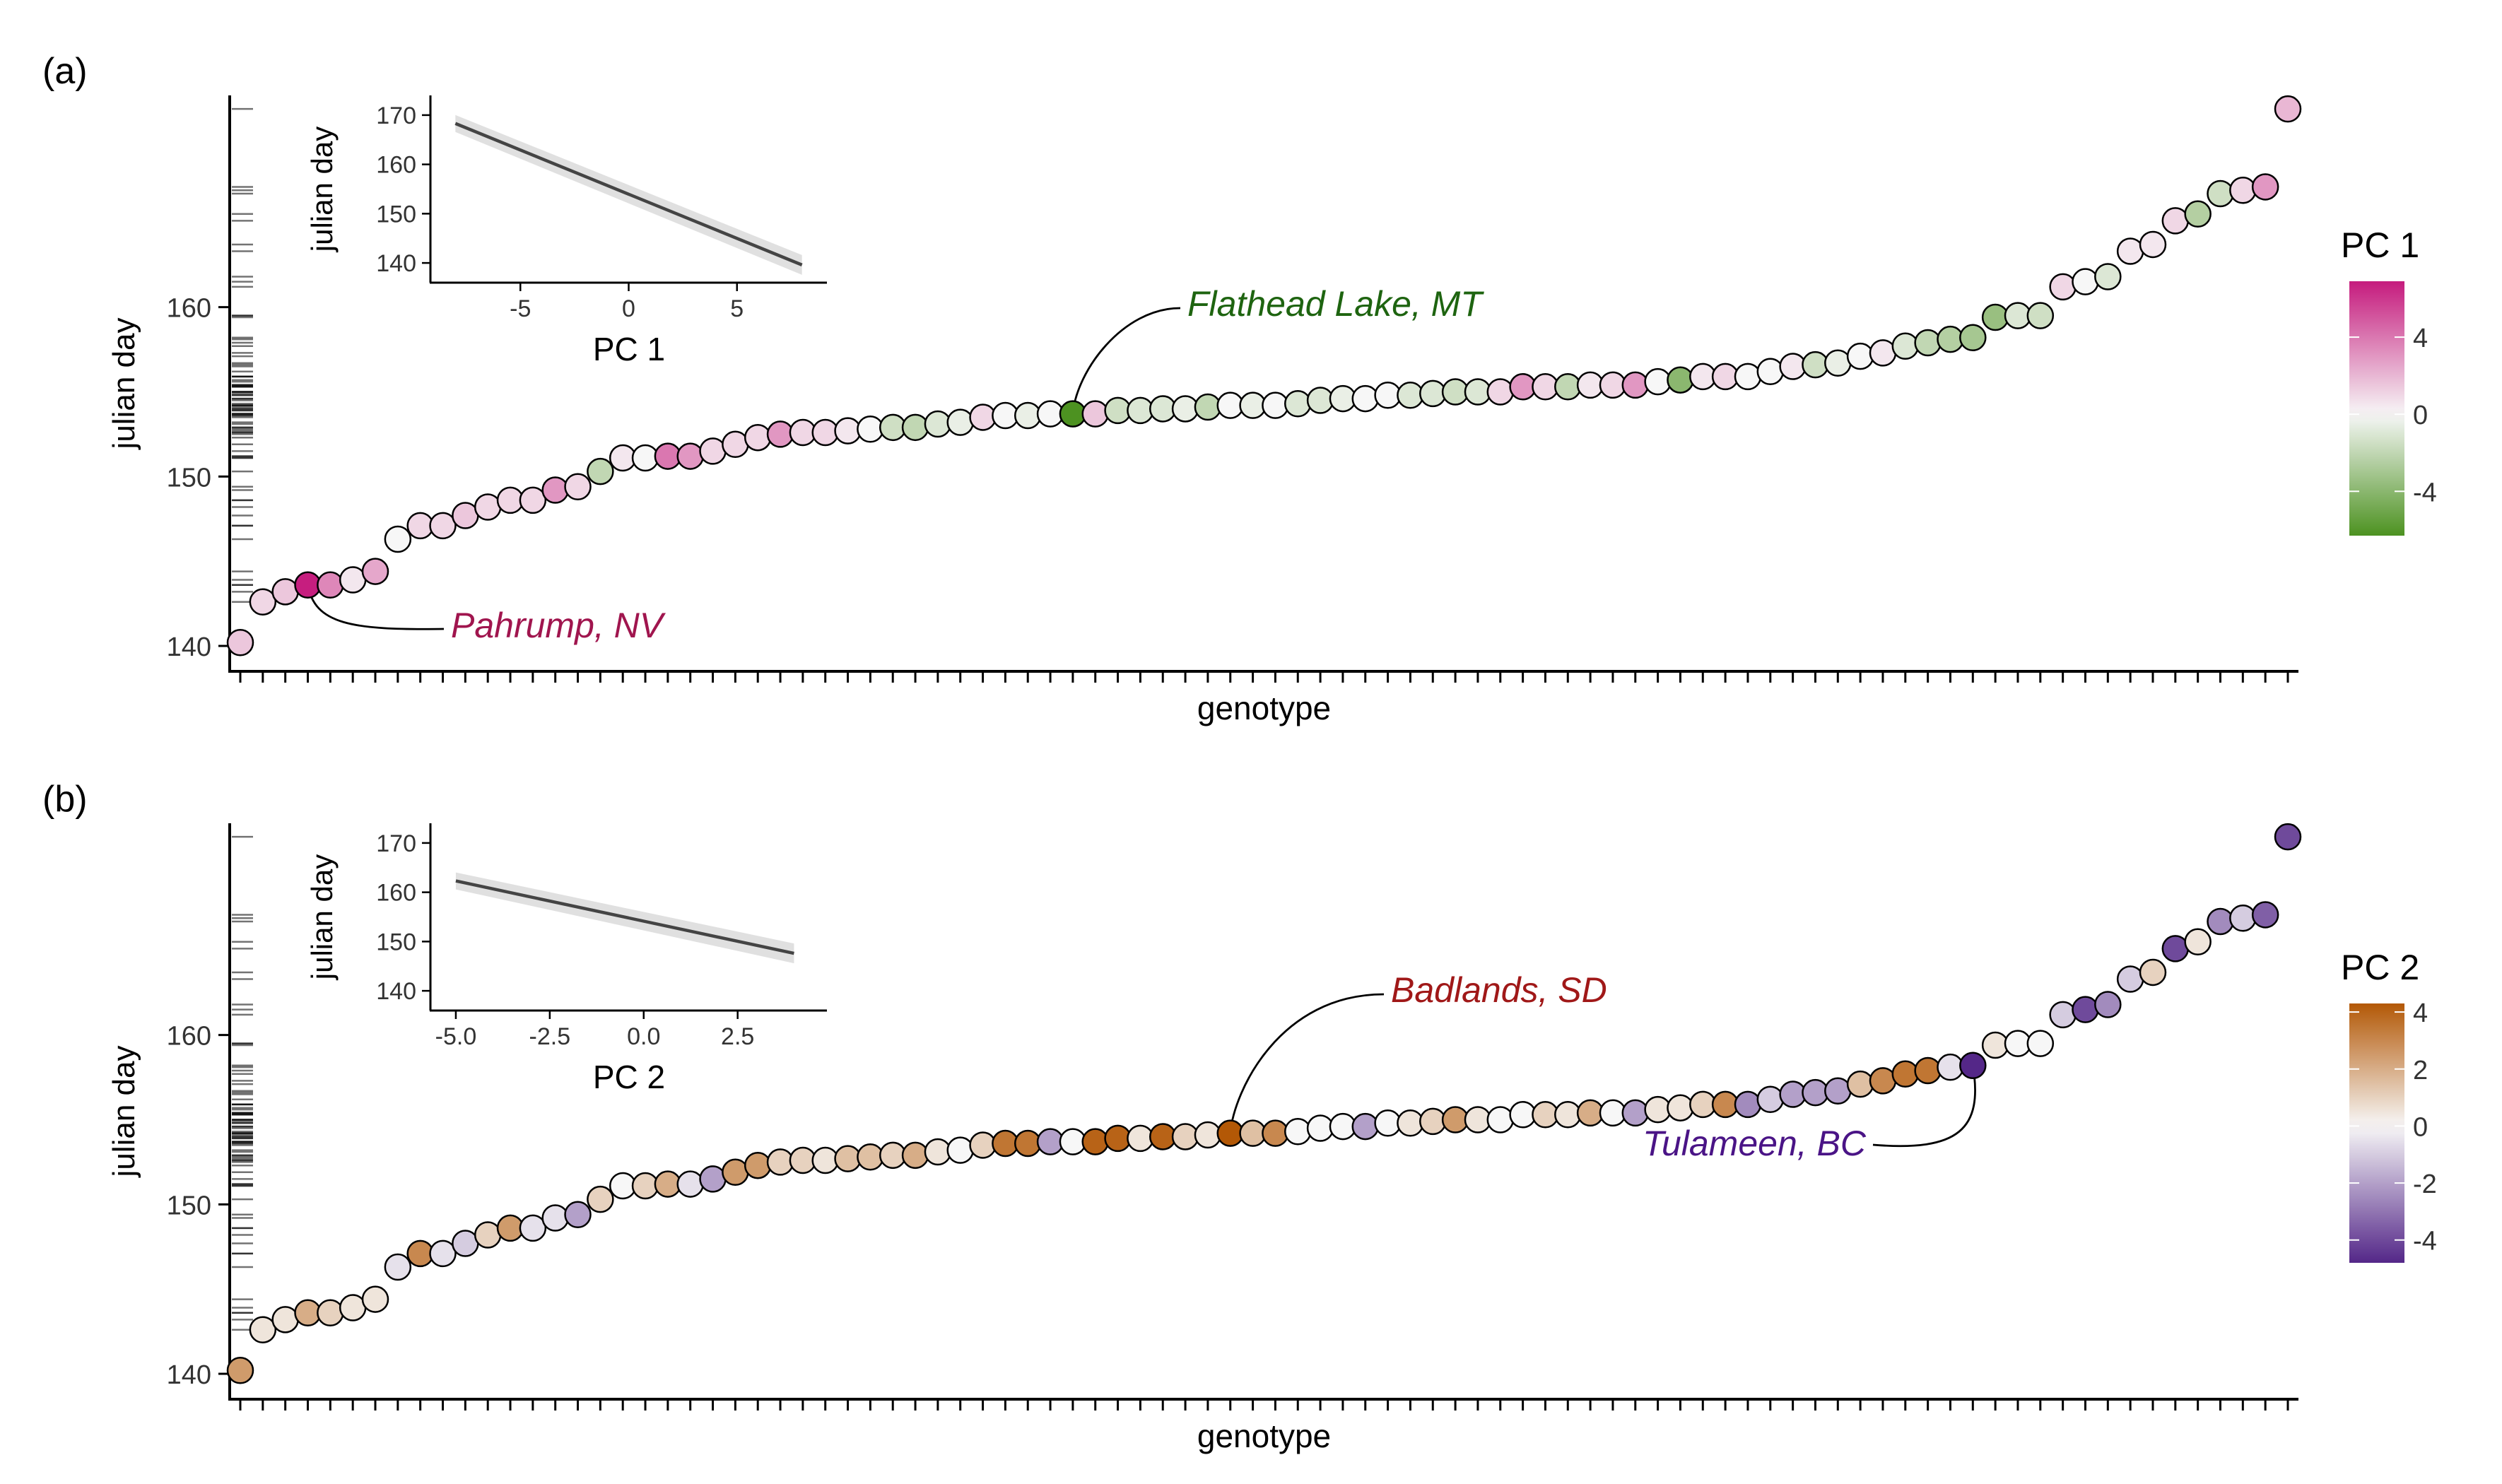 The image size is (2502, 1484). Describe the element at coordinates (2420, 338) in the screenshot. I see `legend-tick-label: 4` at that location.